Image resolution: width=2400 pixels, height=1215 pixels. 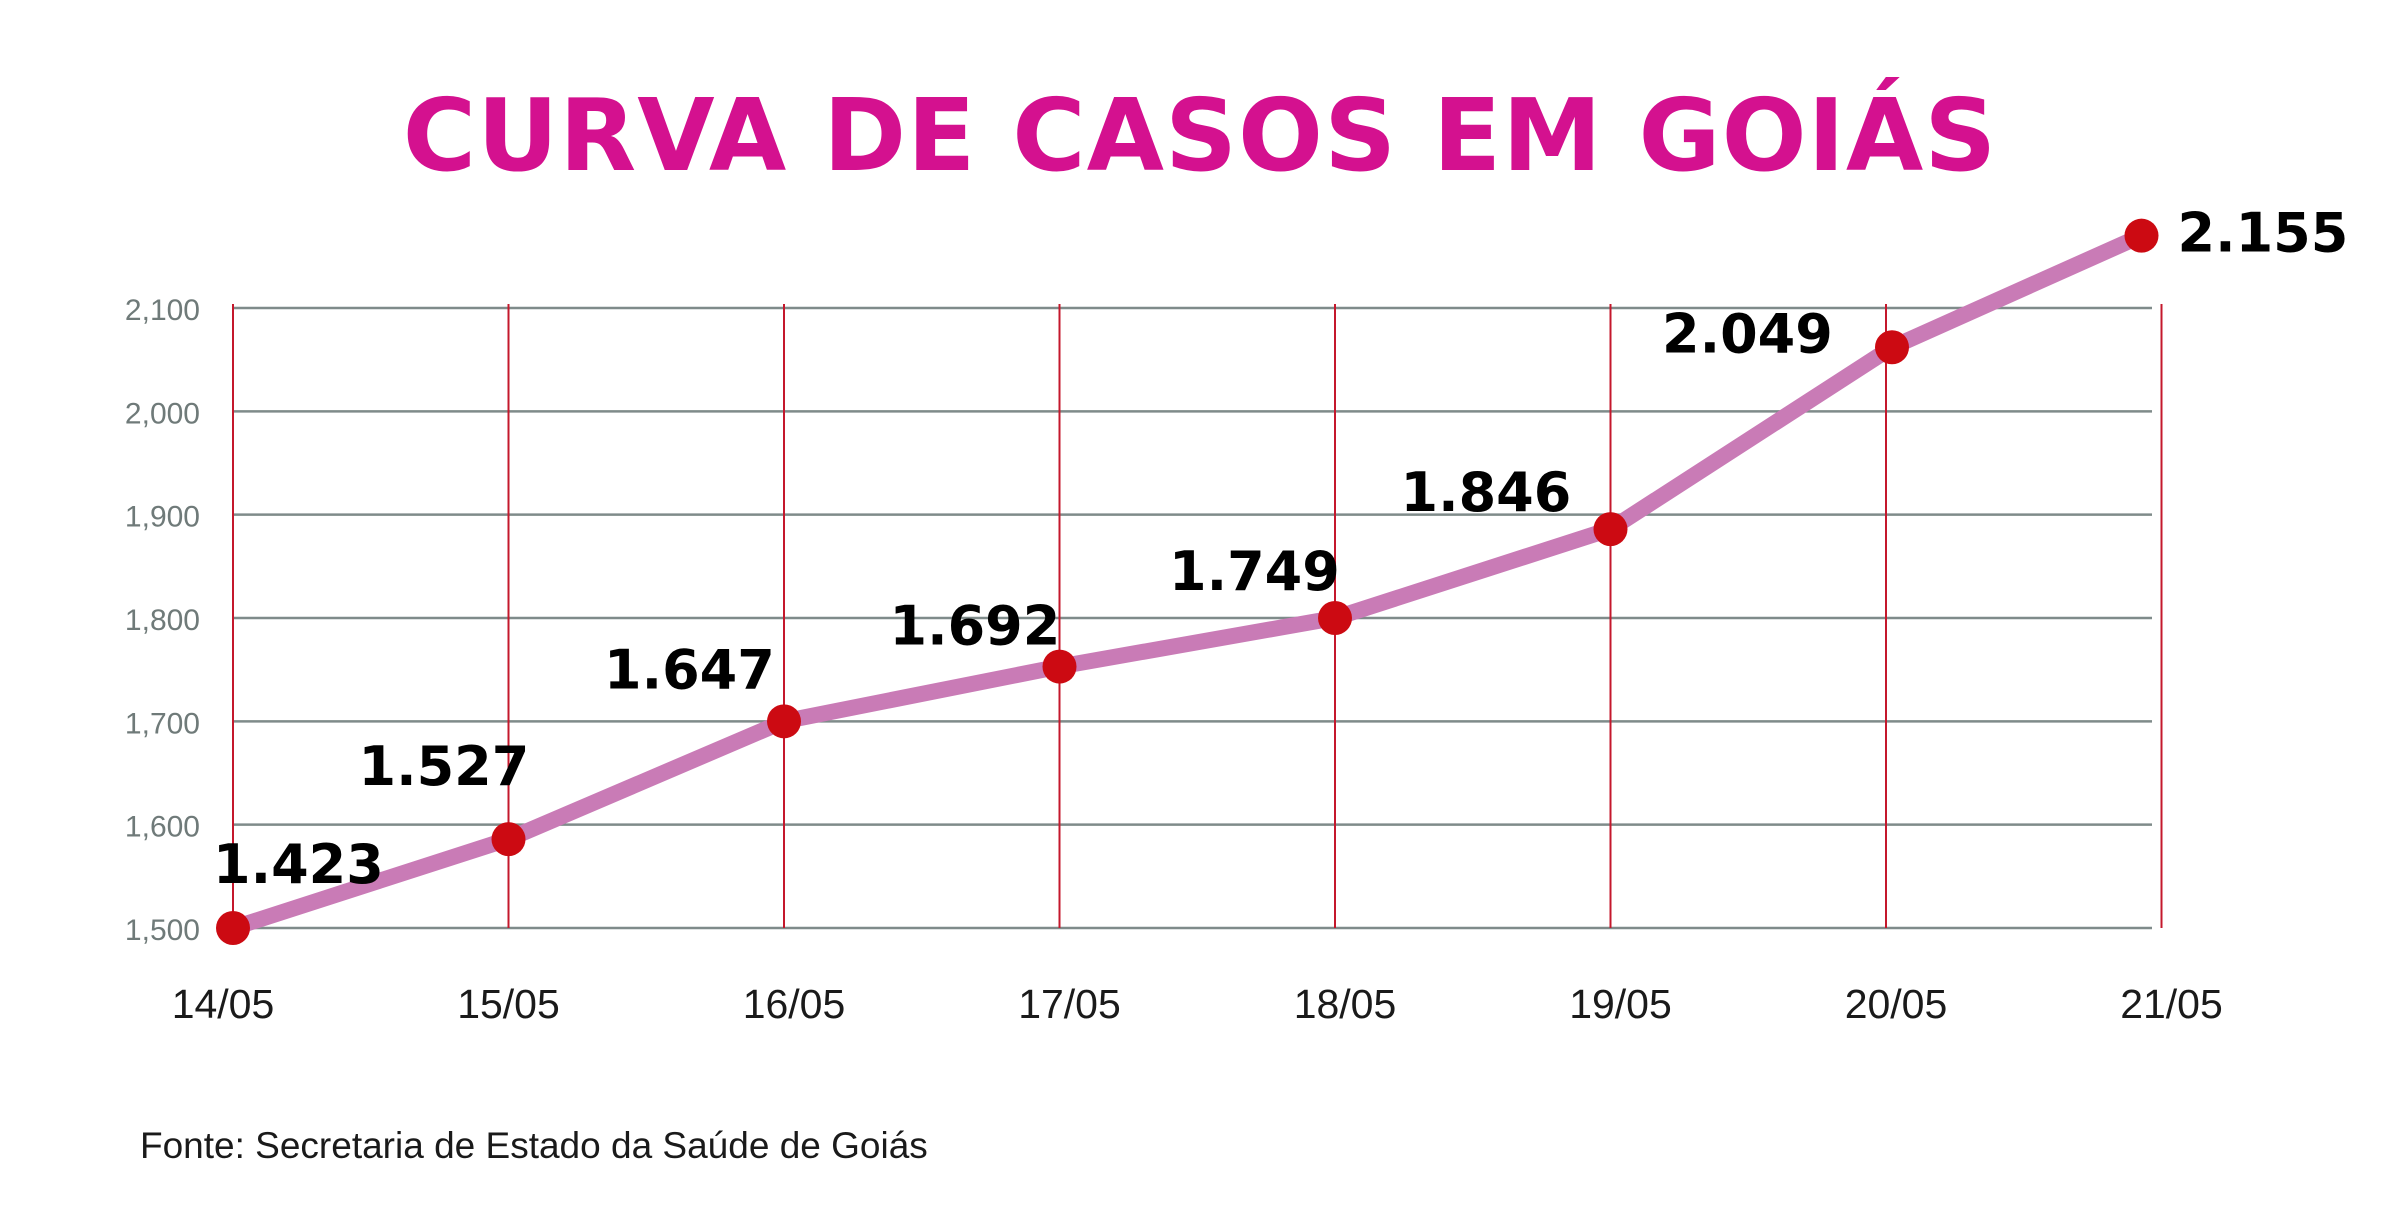 What do you see at coordinates (1345, 1004) in the screenshot?
I see `x-tick-label: 18/05` at bounding box center [1345, 1004].